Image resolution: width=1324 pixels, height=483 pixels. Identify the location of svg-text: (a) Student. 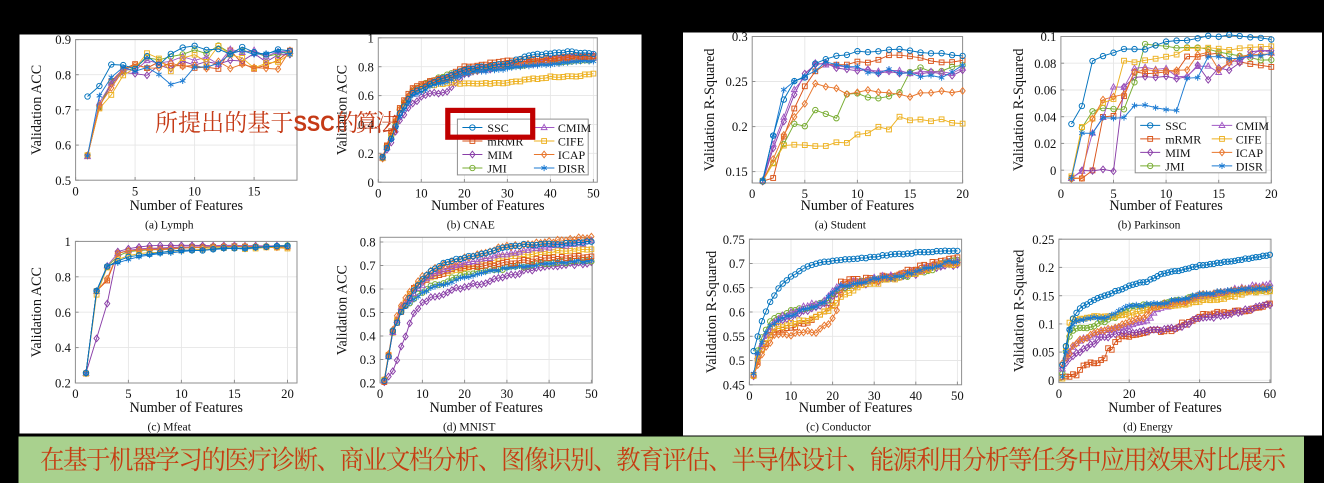
(841, 225).